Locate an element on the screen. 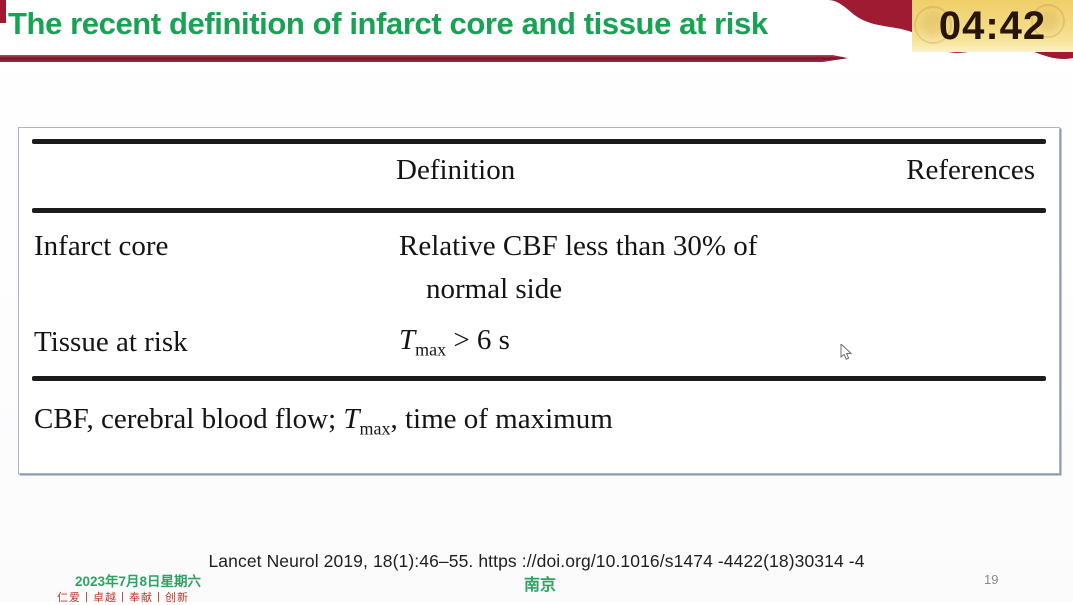 The height and width of the screenshot is (605, 1073). column-header-references: References is located at coordinates (970, 170).